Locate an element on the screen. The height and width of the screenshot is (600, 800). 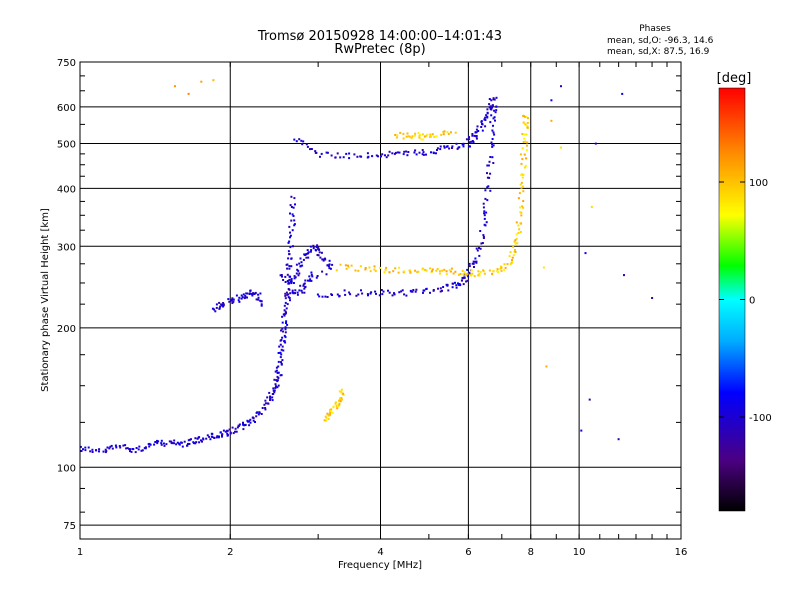
y-tick-label: 200 is located at coordinates (66, 329).